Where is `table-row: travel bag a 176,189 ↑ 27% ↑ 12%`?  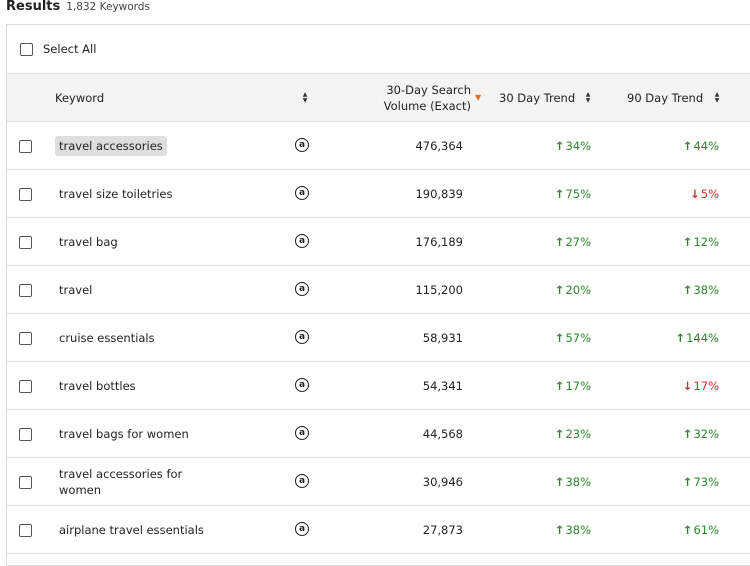 table-row: travel bag a 176,189 ↑ 27% ↑ 12% is located at coordinates (378, 242).